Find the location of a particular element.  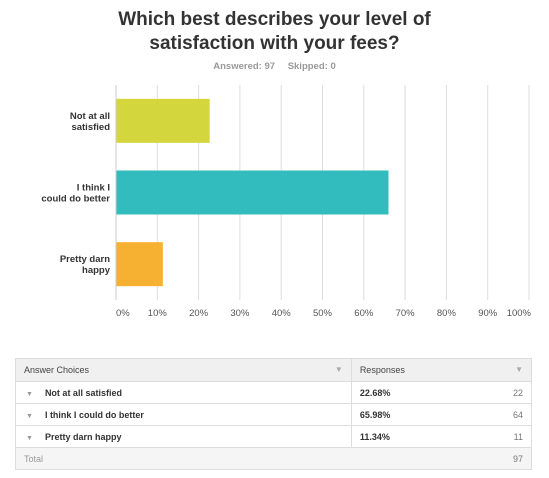

table-row: ▼ I think I could do better 65.98% 64 is located at coordinates (273, 414).